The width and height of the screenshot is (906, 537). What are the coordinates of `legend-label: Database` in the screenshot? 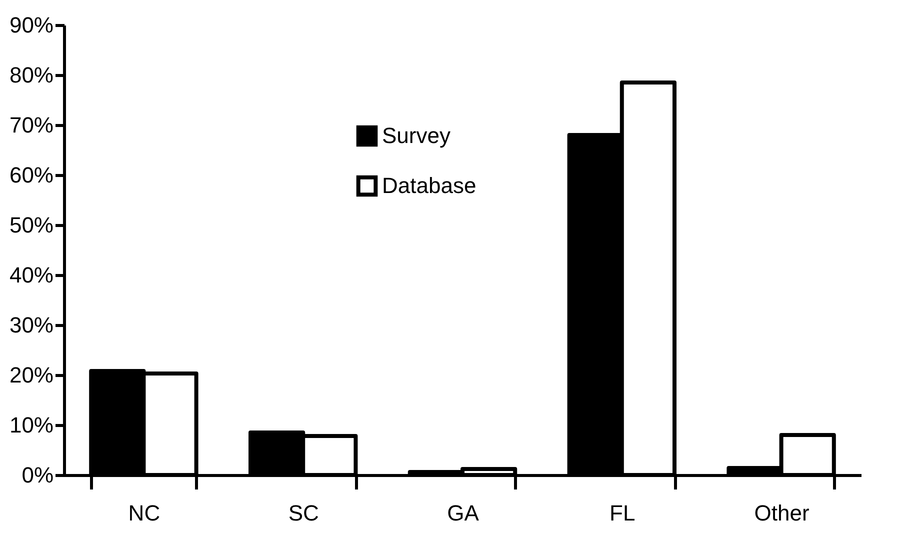 It's located at (429, 185).